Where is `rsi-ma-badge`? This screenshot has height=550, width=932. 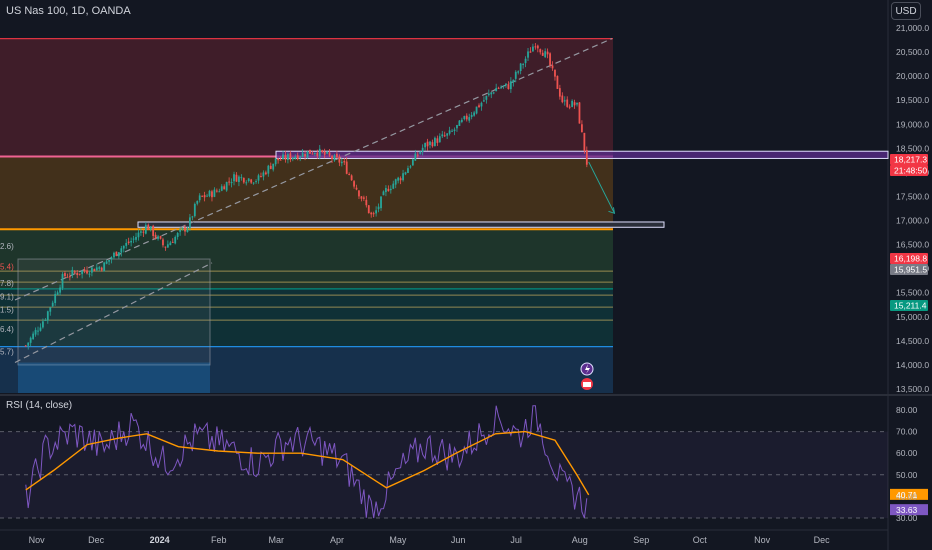 rsi-ma-badge is located at coordinates (909, 494).